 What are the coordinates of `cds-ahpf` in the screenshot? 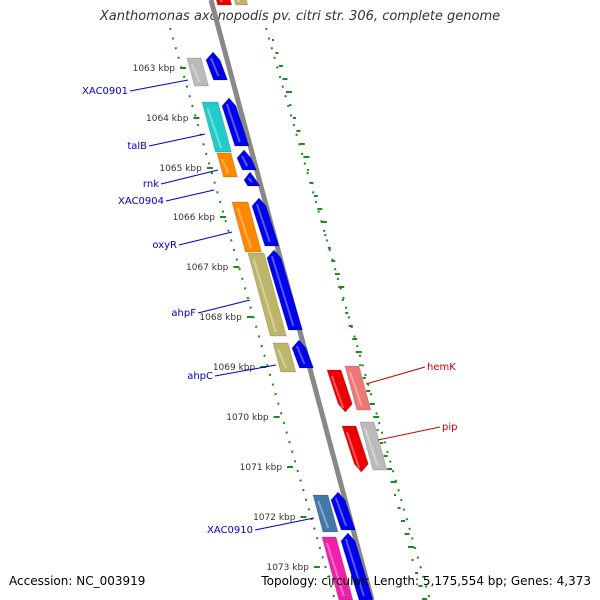 It's located at (267, 294).